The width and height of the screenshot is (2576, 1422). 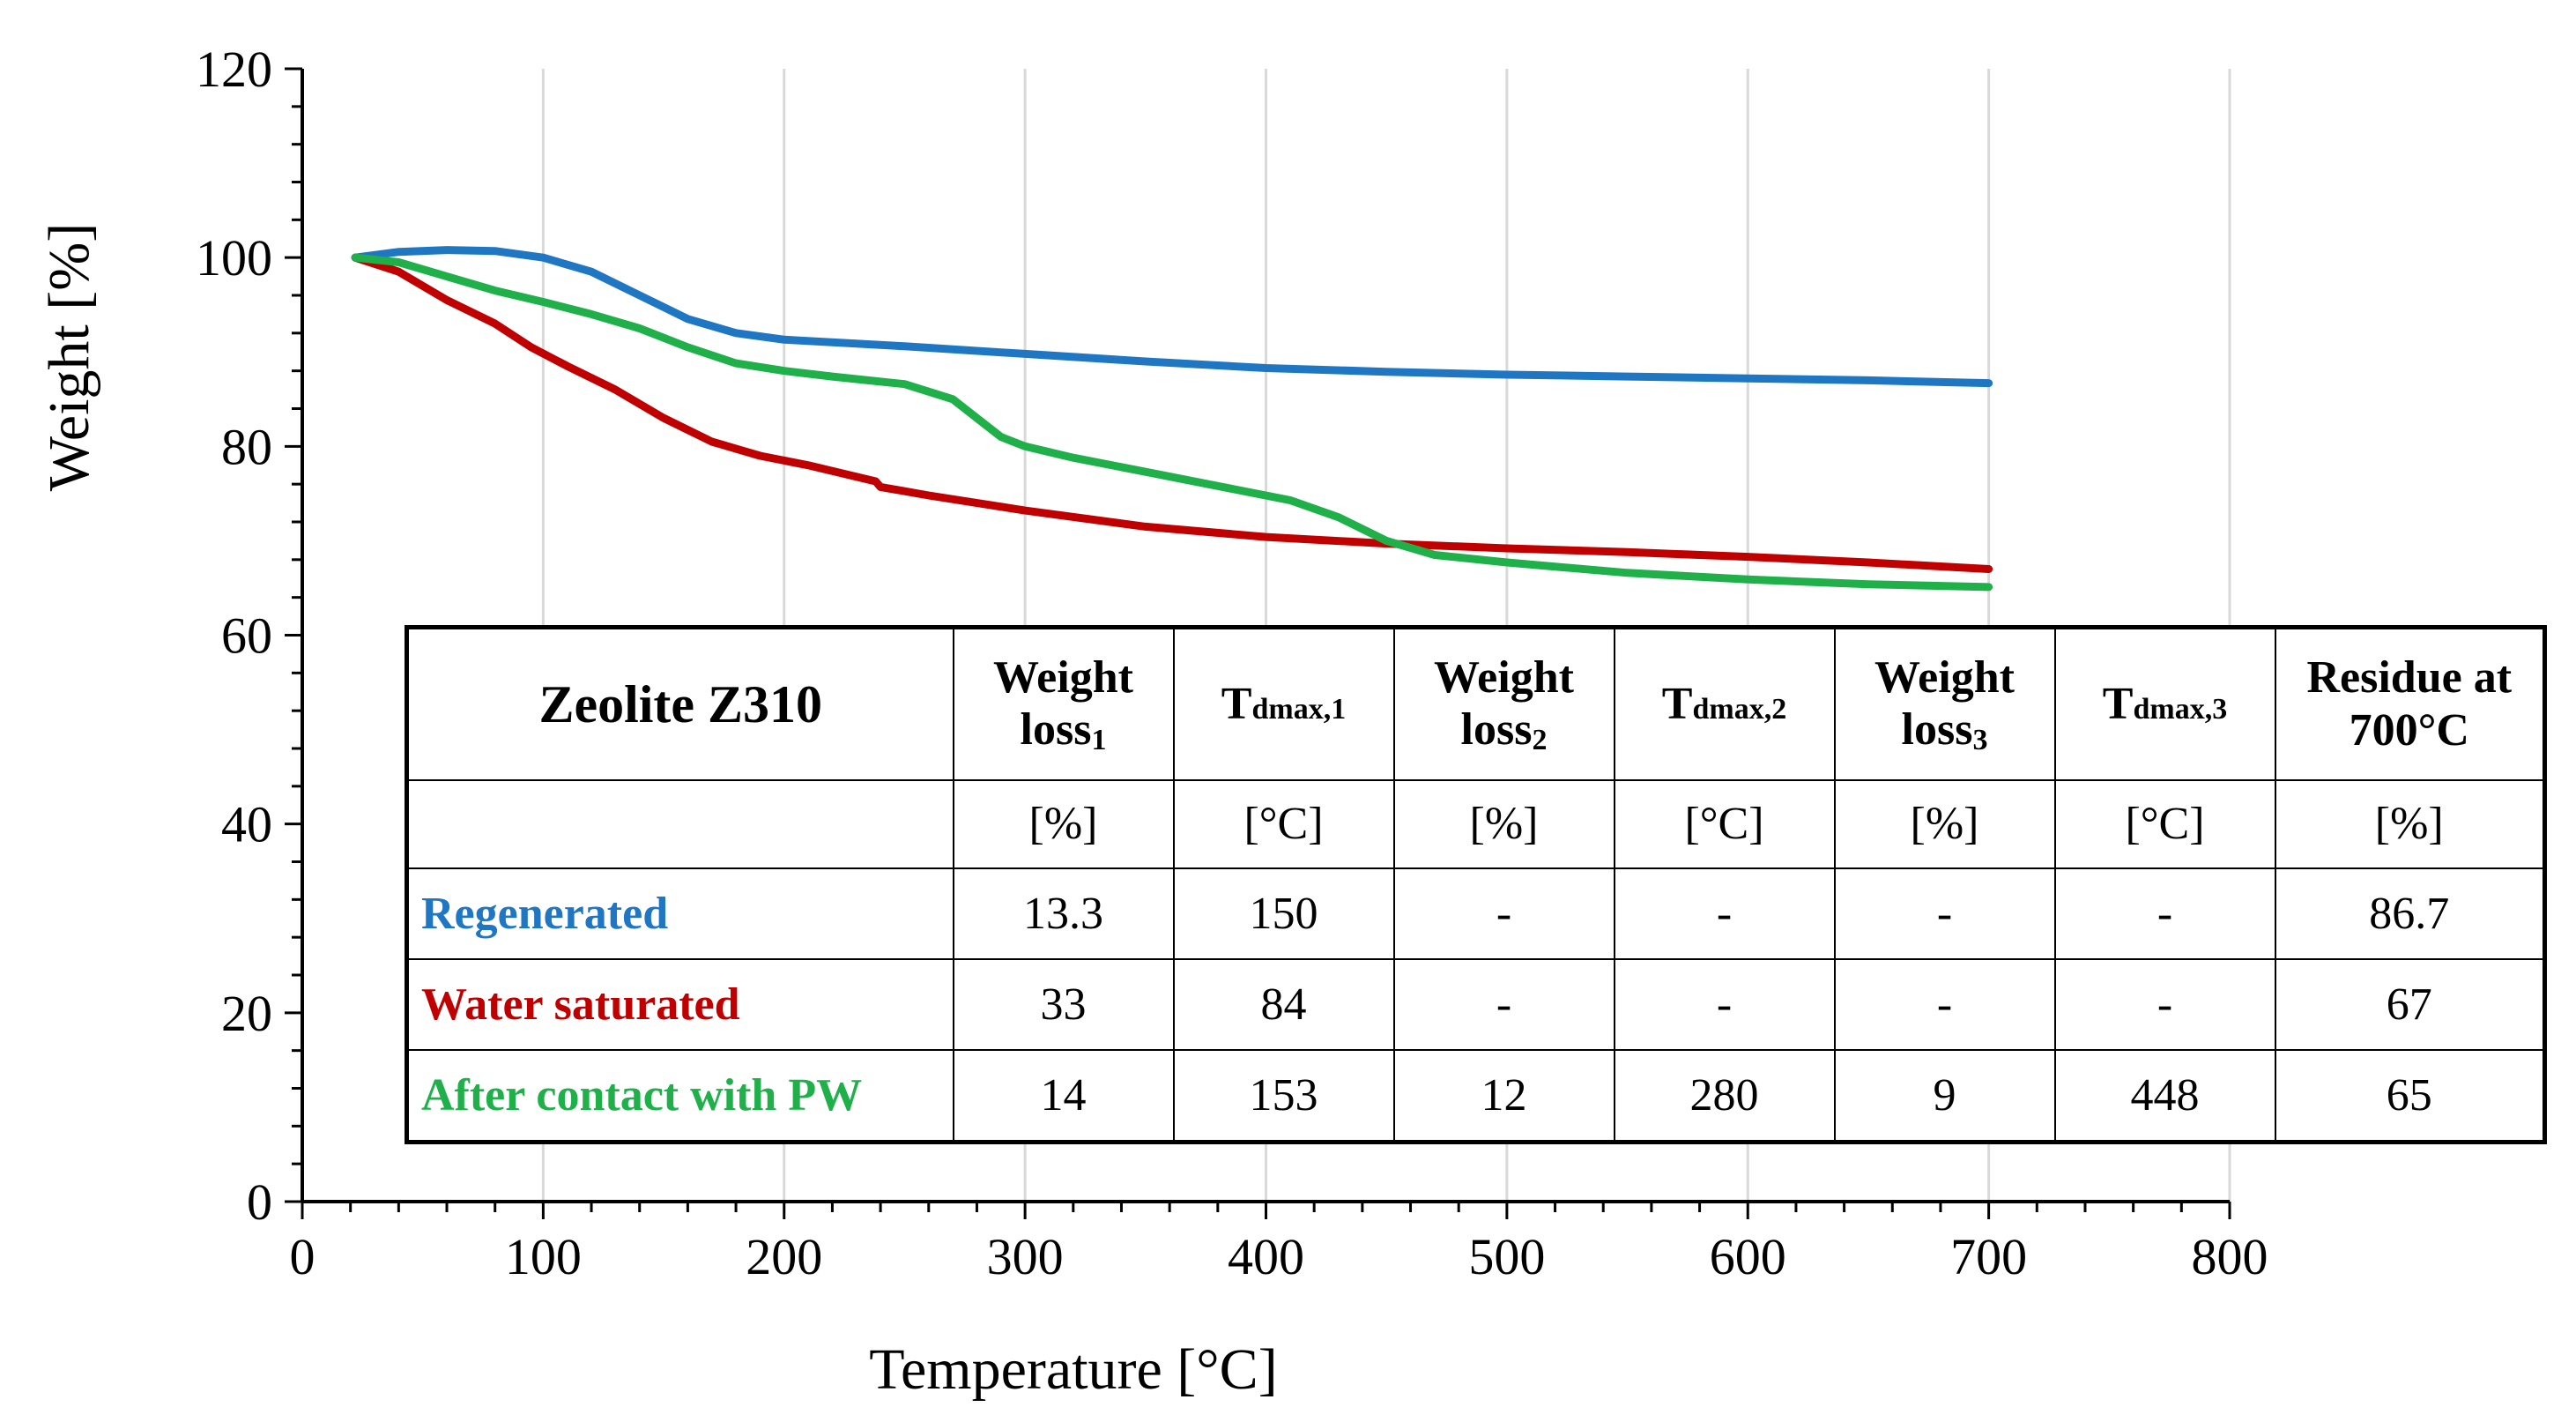 I want to click on y-tick-label: 0, so click(x=259, y=1202).